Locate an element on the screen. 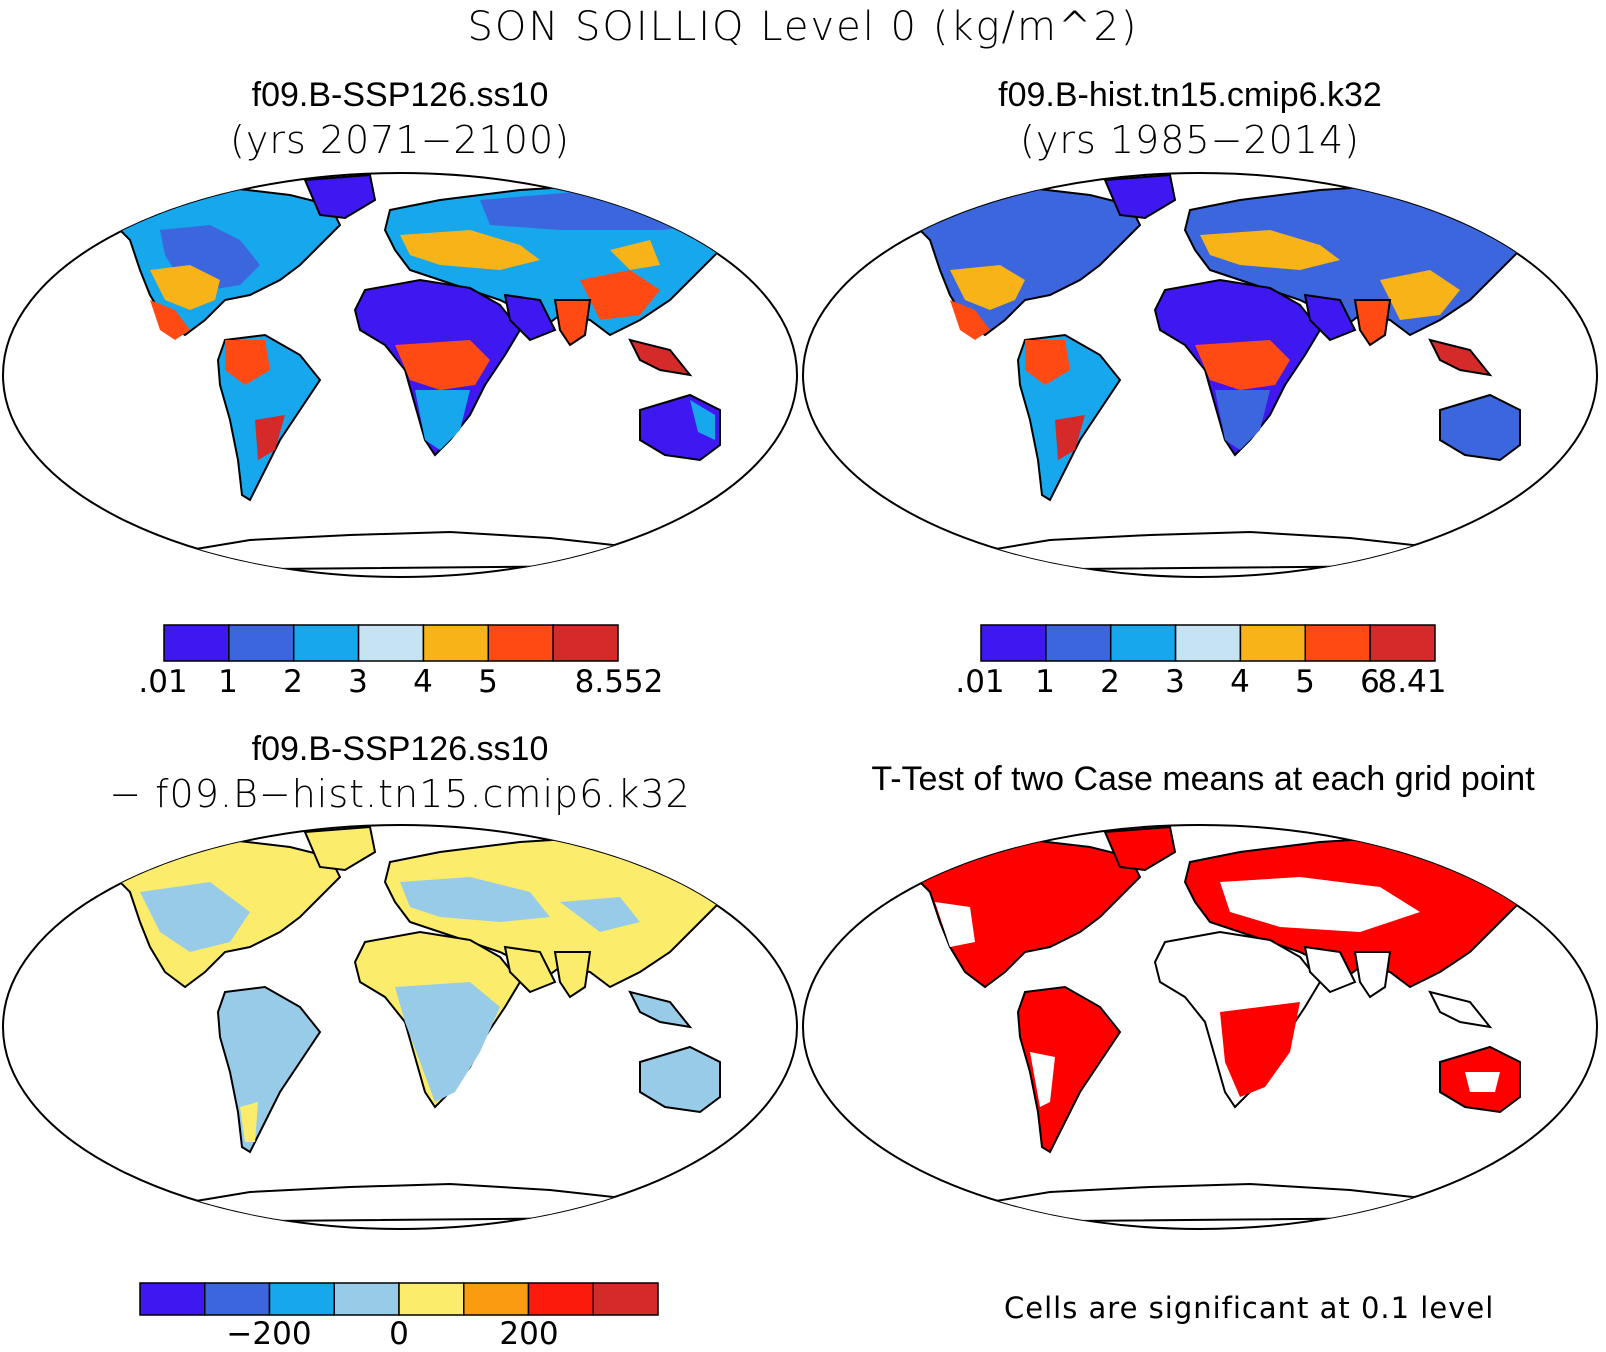 This screenshot has width=1606, height=1352. cb2-tick: 1 is located at coordinates (1045, 682).